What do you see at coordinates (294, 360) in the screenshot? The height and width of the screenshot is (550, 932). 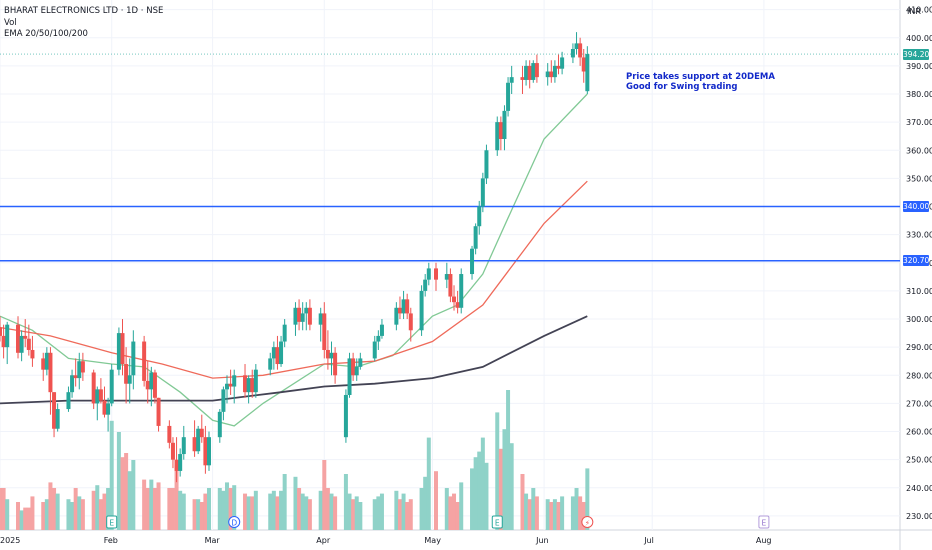 I see `ema-line` at bounding box center [294, 360].